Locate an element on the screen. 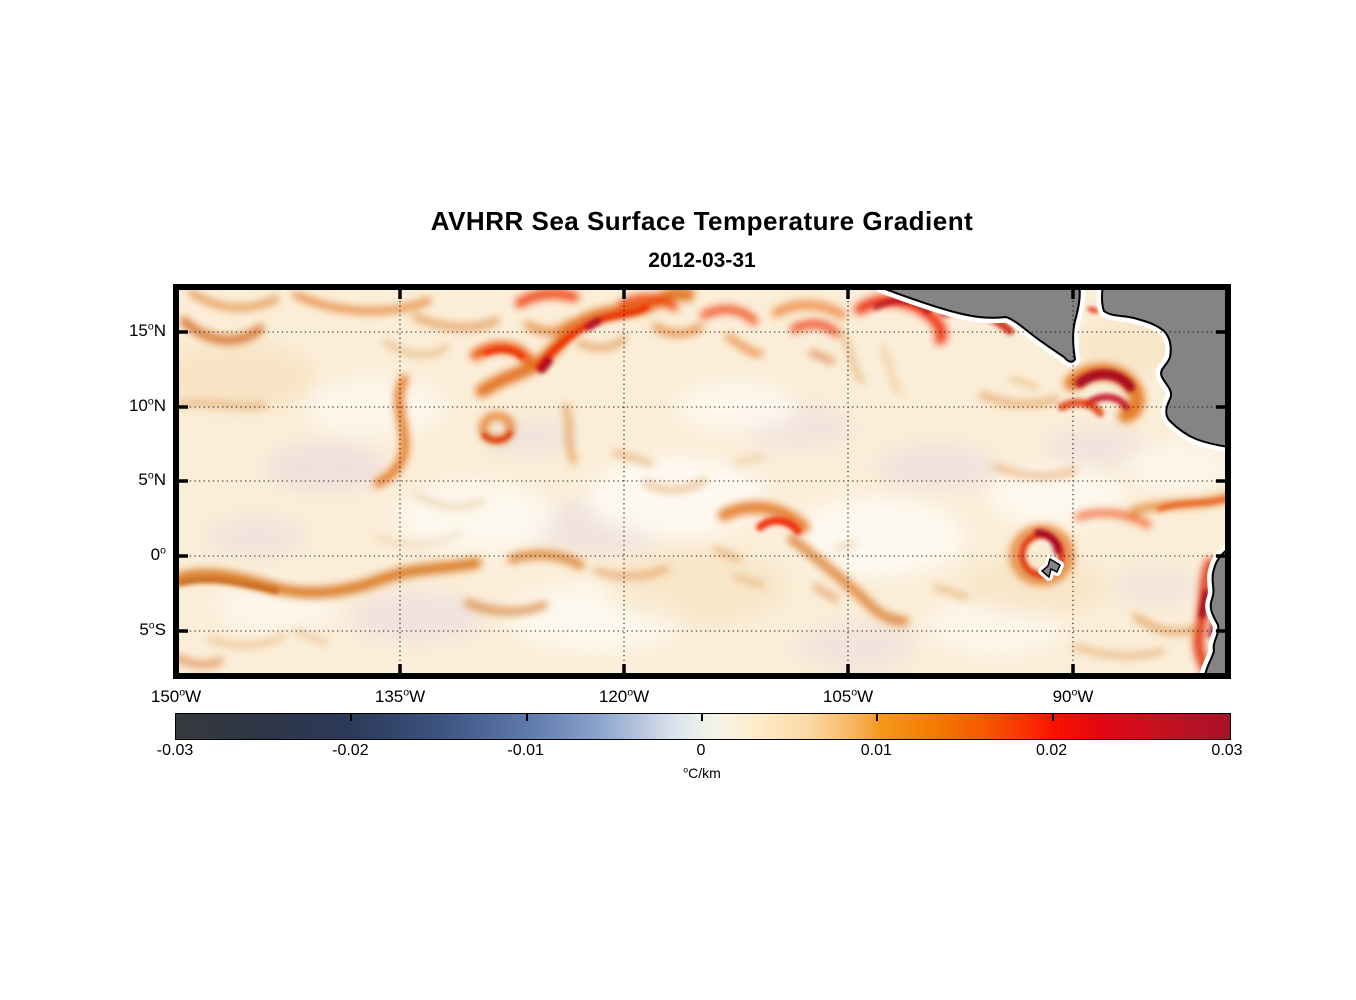 This screenshot has height=1000, width=1356. colorbar-tick-label: -0.01 is located at coordinates (525, 750).